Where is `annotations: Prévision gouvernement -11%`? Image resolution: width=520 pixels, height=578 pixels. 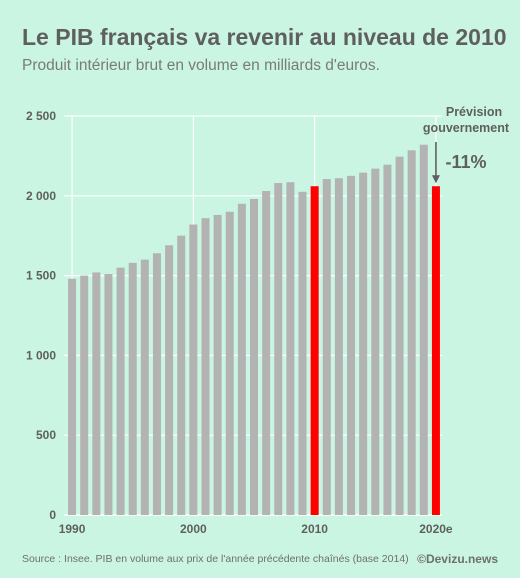 annotations: Prévision gouvernement -11% is located at coordinates (466, 144).